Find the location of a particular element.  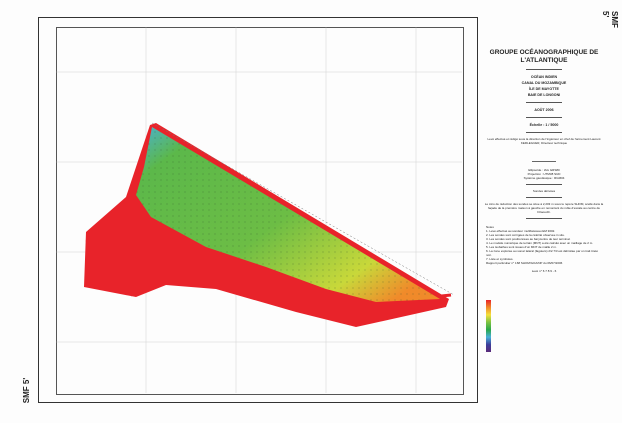

sheet-id-bottom: SMF 5' is located at coordinates (27, 390).